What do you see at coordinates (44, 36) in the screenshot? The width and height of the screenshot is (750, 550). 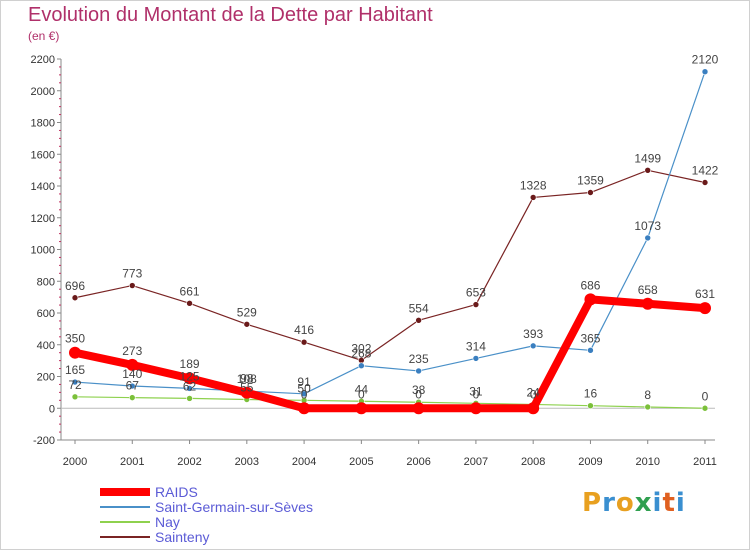 I see `unit-label: (en €)` at bounding box center [44, 36].